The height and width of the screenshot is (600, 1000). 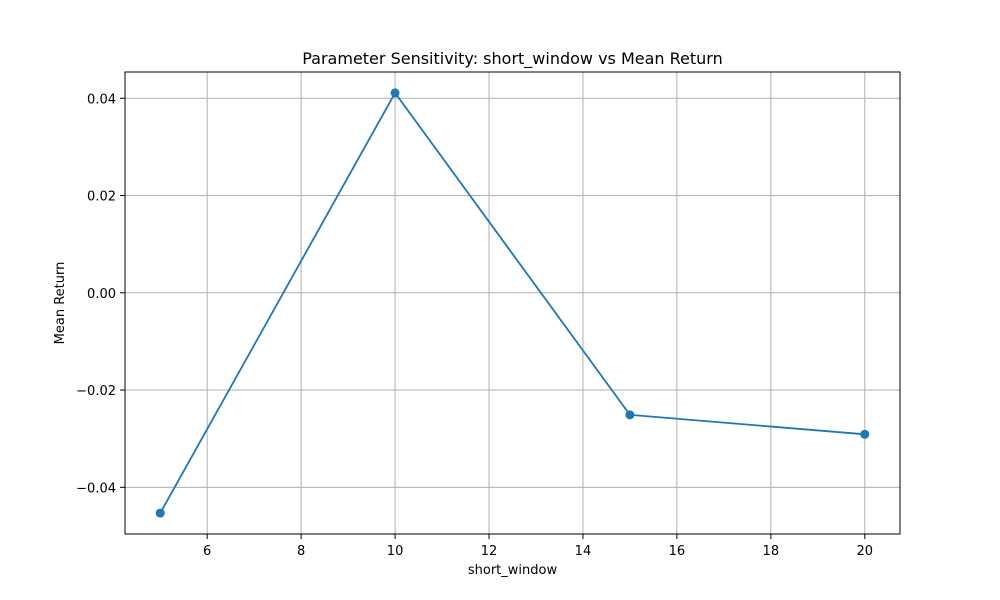 I want to click on y-tick-label: 0.04, so click(x=101, y=99).